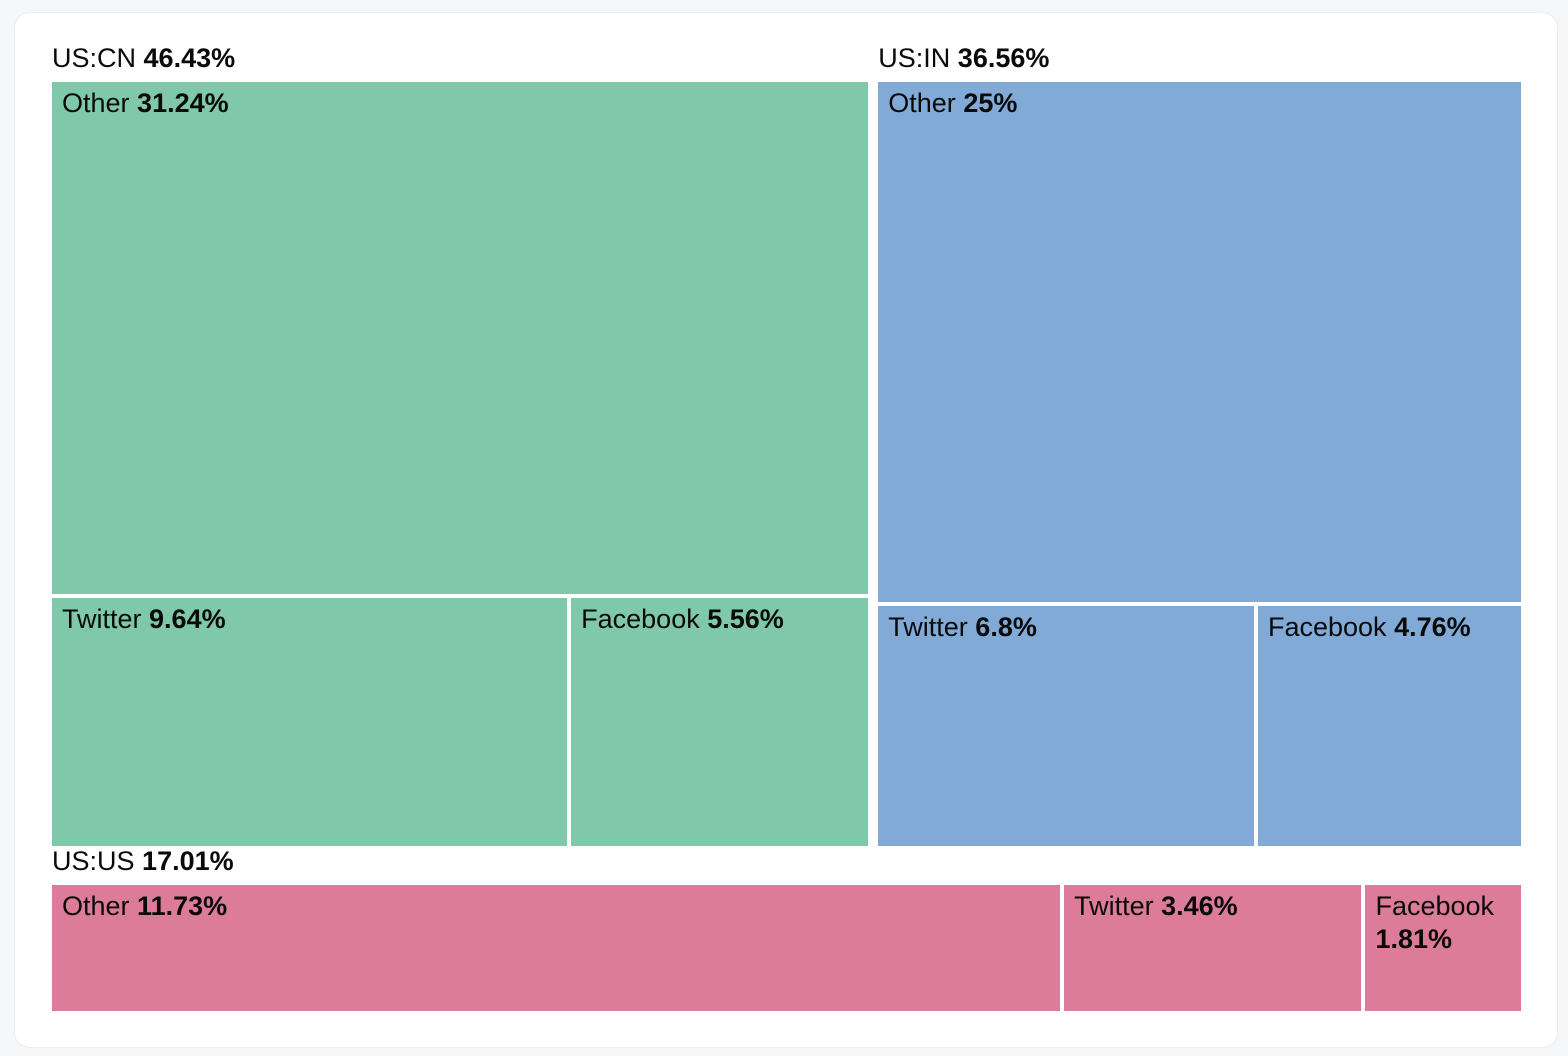  I want to click on cell-us-us-other: Other 11.73%, so click(556, 948).